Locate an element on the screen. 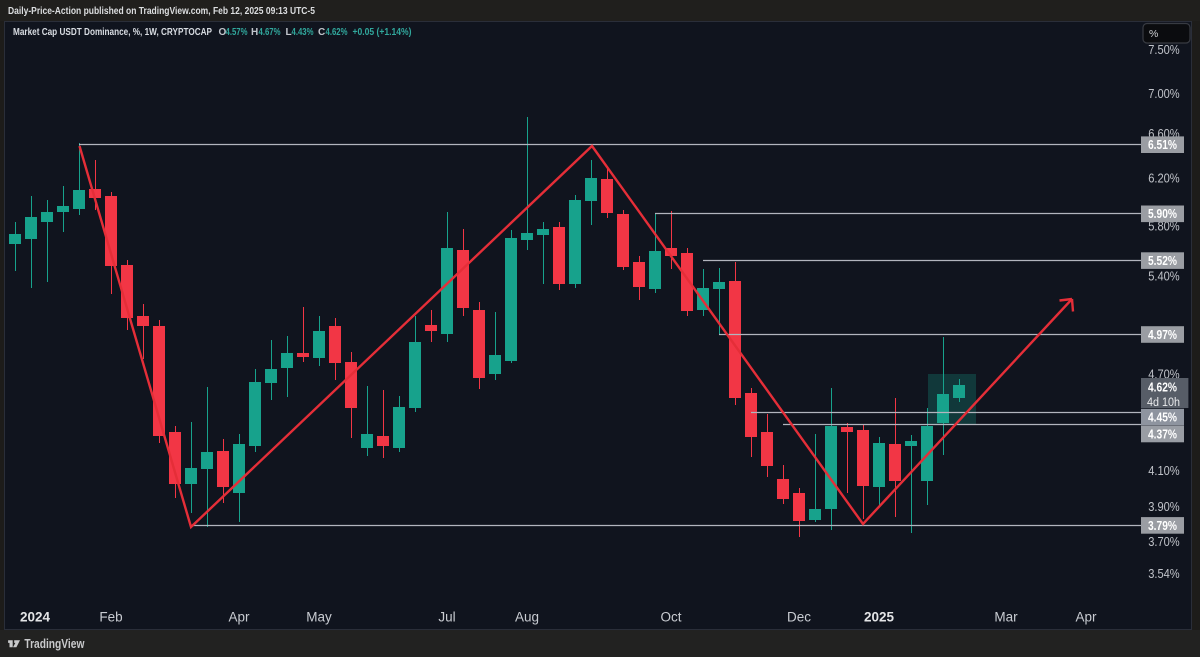 The height and width of the screenshot is (657, 1200). svg-text: 5.40% is located at coordinates (1164, 276).